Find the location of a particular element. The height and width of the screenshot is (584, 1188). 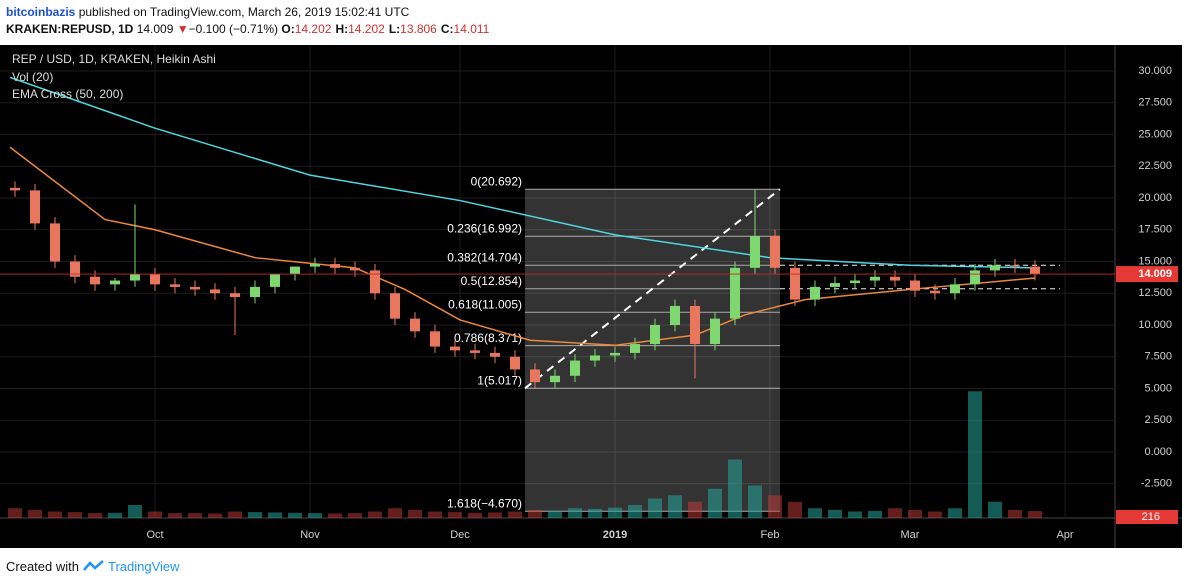

y-tick-label: 10.000 is located at coordinates (1155, 325).